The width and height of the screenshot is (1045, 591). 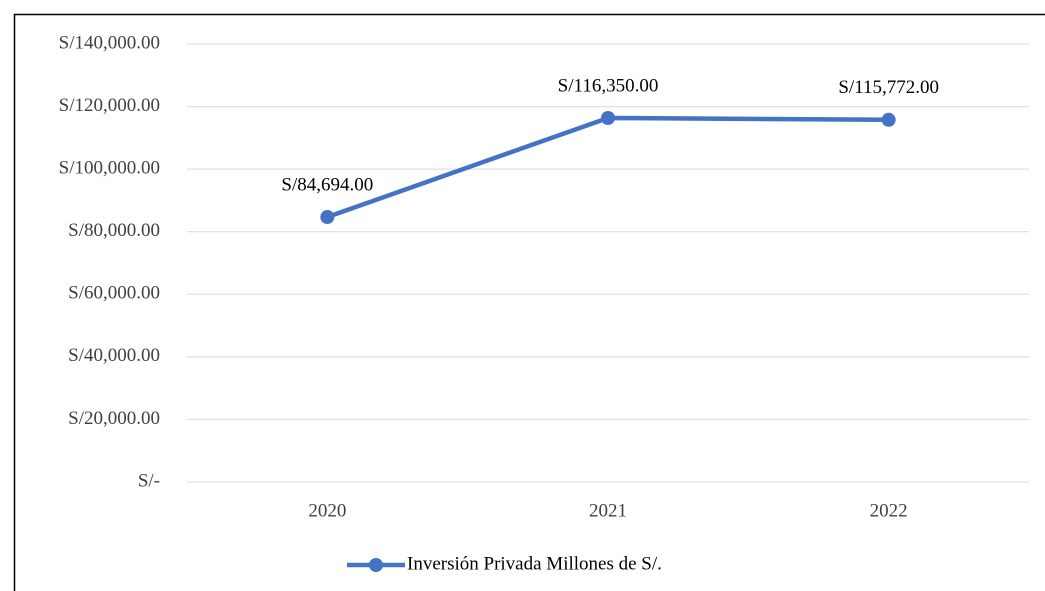 I want to click on y-tick-label: S/120,000.00, so click(x=109, y=105).